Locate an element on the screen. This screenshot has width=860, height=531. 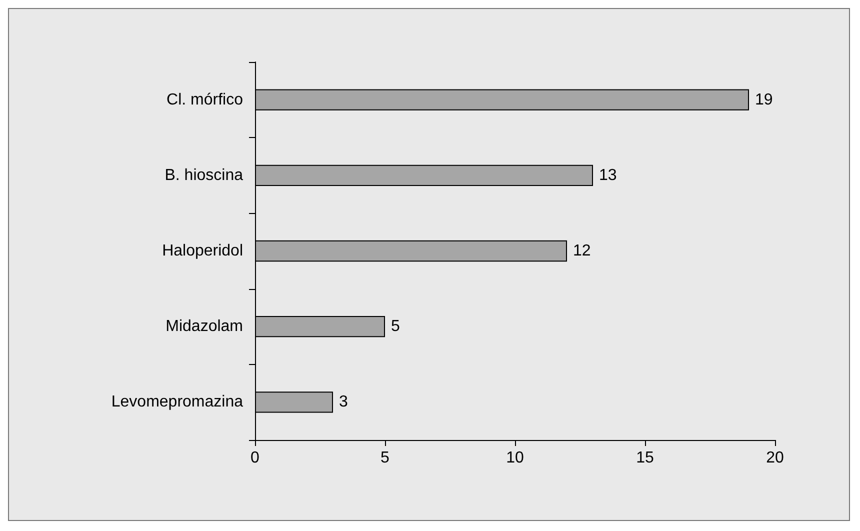
x-tick-label: 0 is located at coordinates (255, 458).